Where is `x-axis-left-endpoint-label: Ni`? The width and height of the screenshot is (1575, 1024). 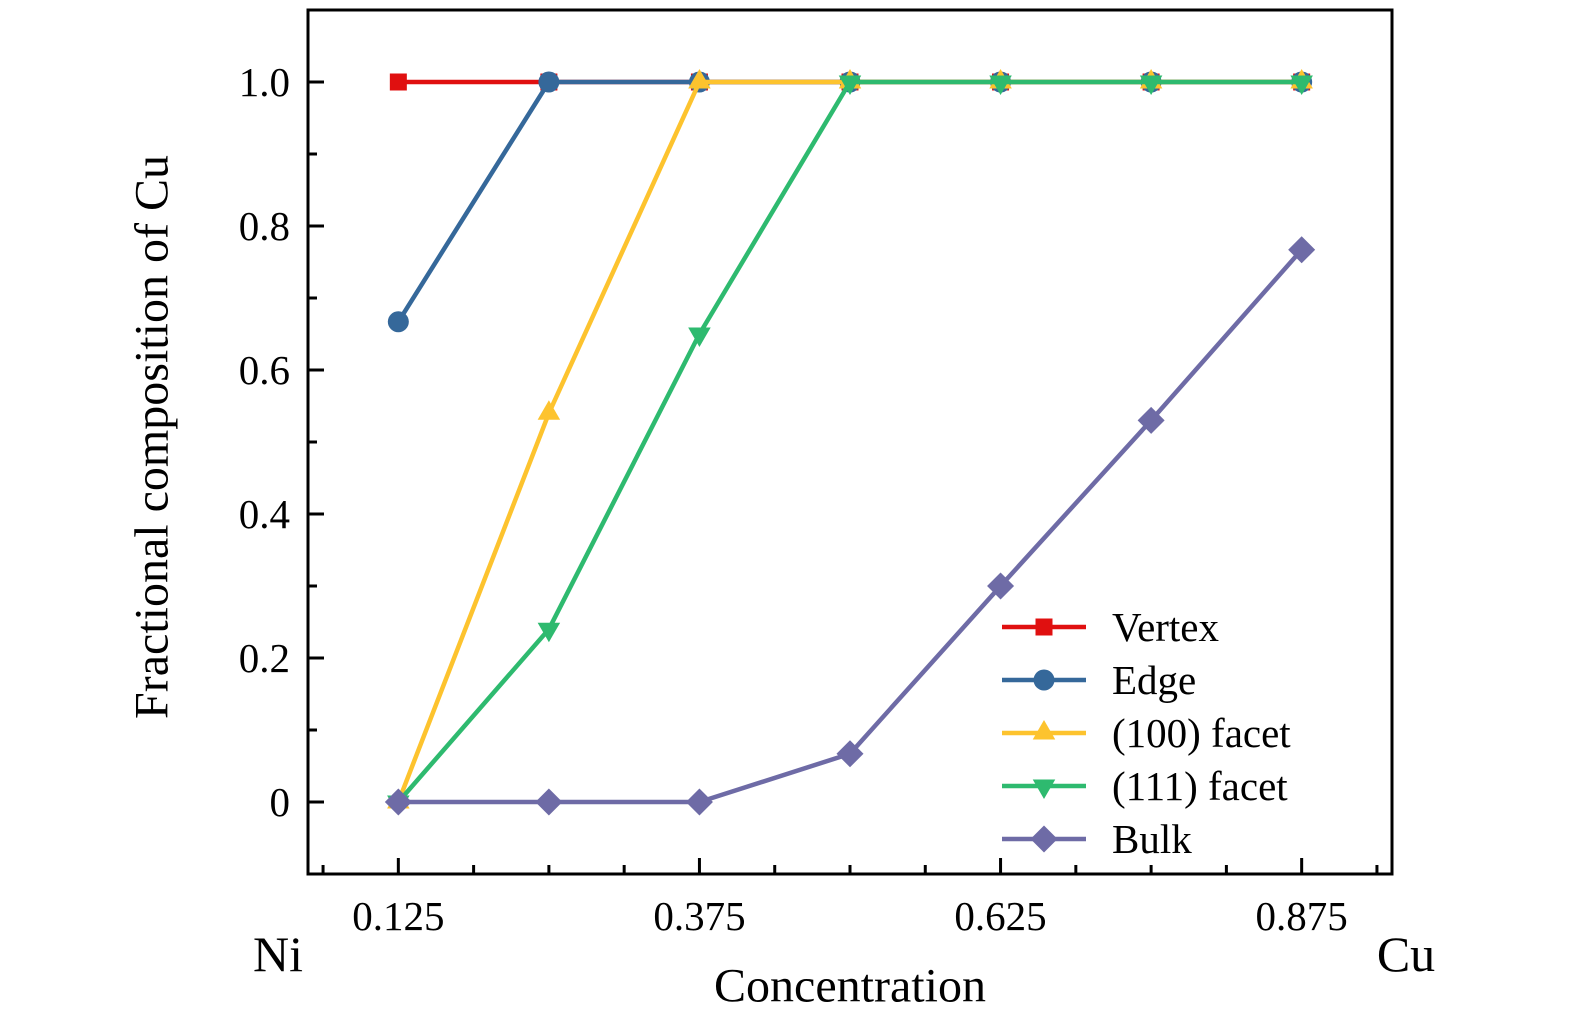 x-axis-left-endpoint-label: Ni is located at coordinates (278, 954).